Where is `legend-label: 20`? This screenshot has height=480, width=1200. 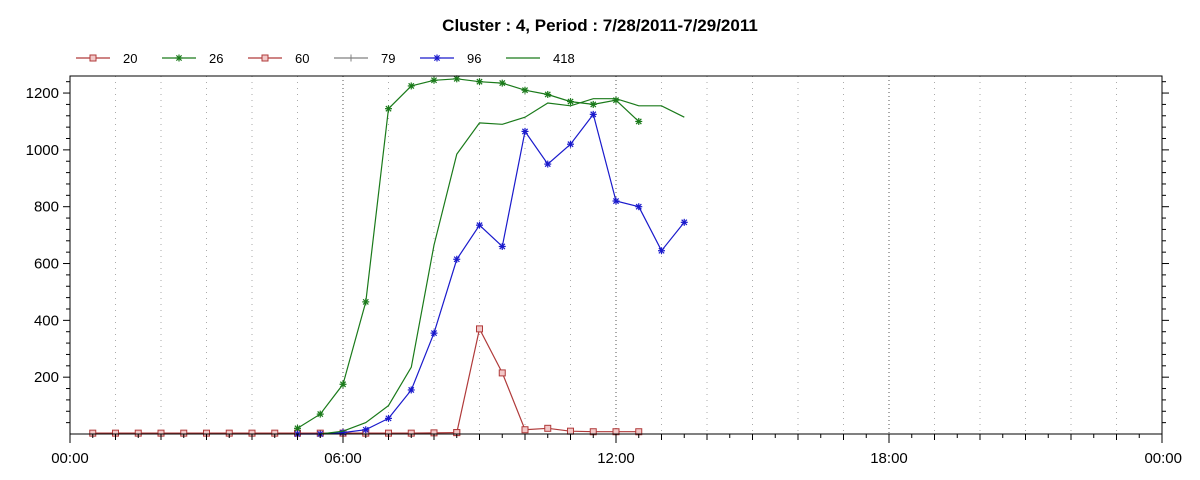
legend-label: 20 is located at coordinates (130, 58).